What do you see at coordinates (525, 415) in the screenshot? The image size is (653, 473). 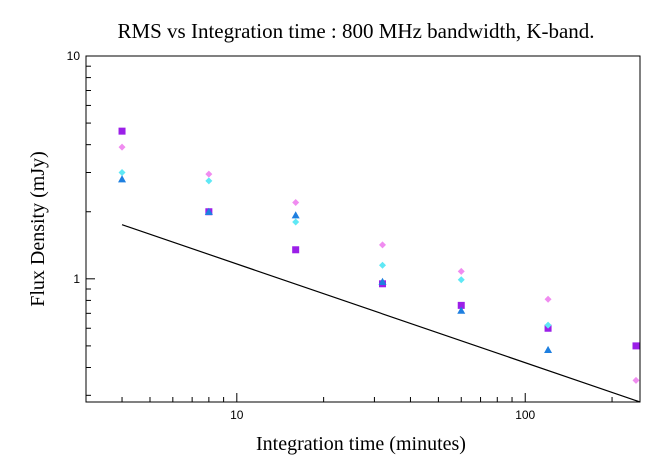 I see `x-tick-label: 100` at bounding box center [525, 415].